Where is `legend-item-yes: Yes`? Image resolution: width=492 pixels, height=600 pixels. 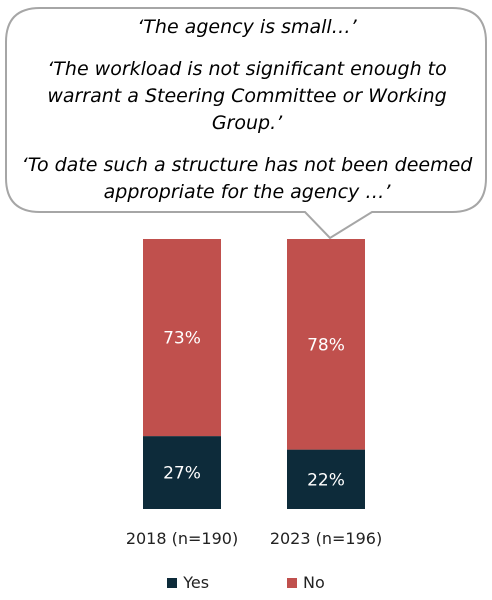
legend-item-yes: Yes is located at coordinates (188, 582).